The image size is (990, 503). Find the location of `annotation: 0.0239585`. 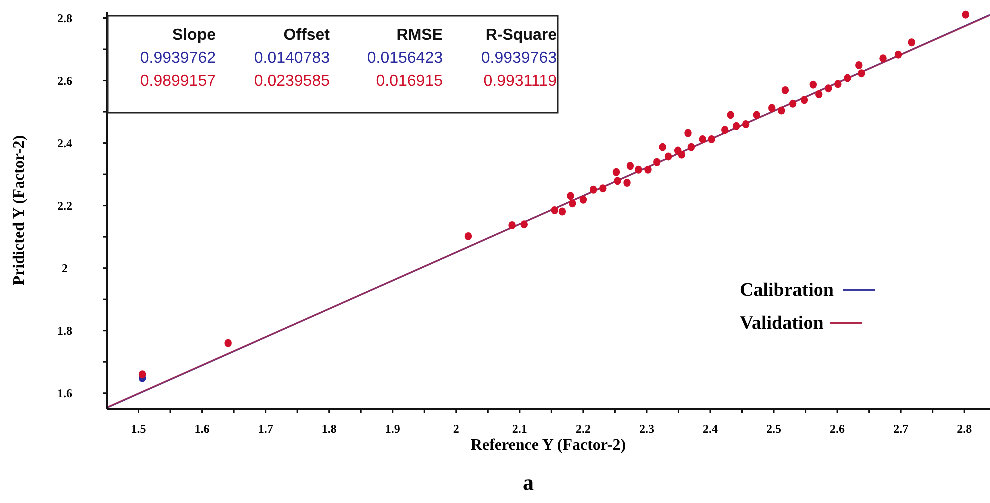

annotation: 0.0239585 is located at coordinates (292, 81).